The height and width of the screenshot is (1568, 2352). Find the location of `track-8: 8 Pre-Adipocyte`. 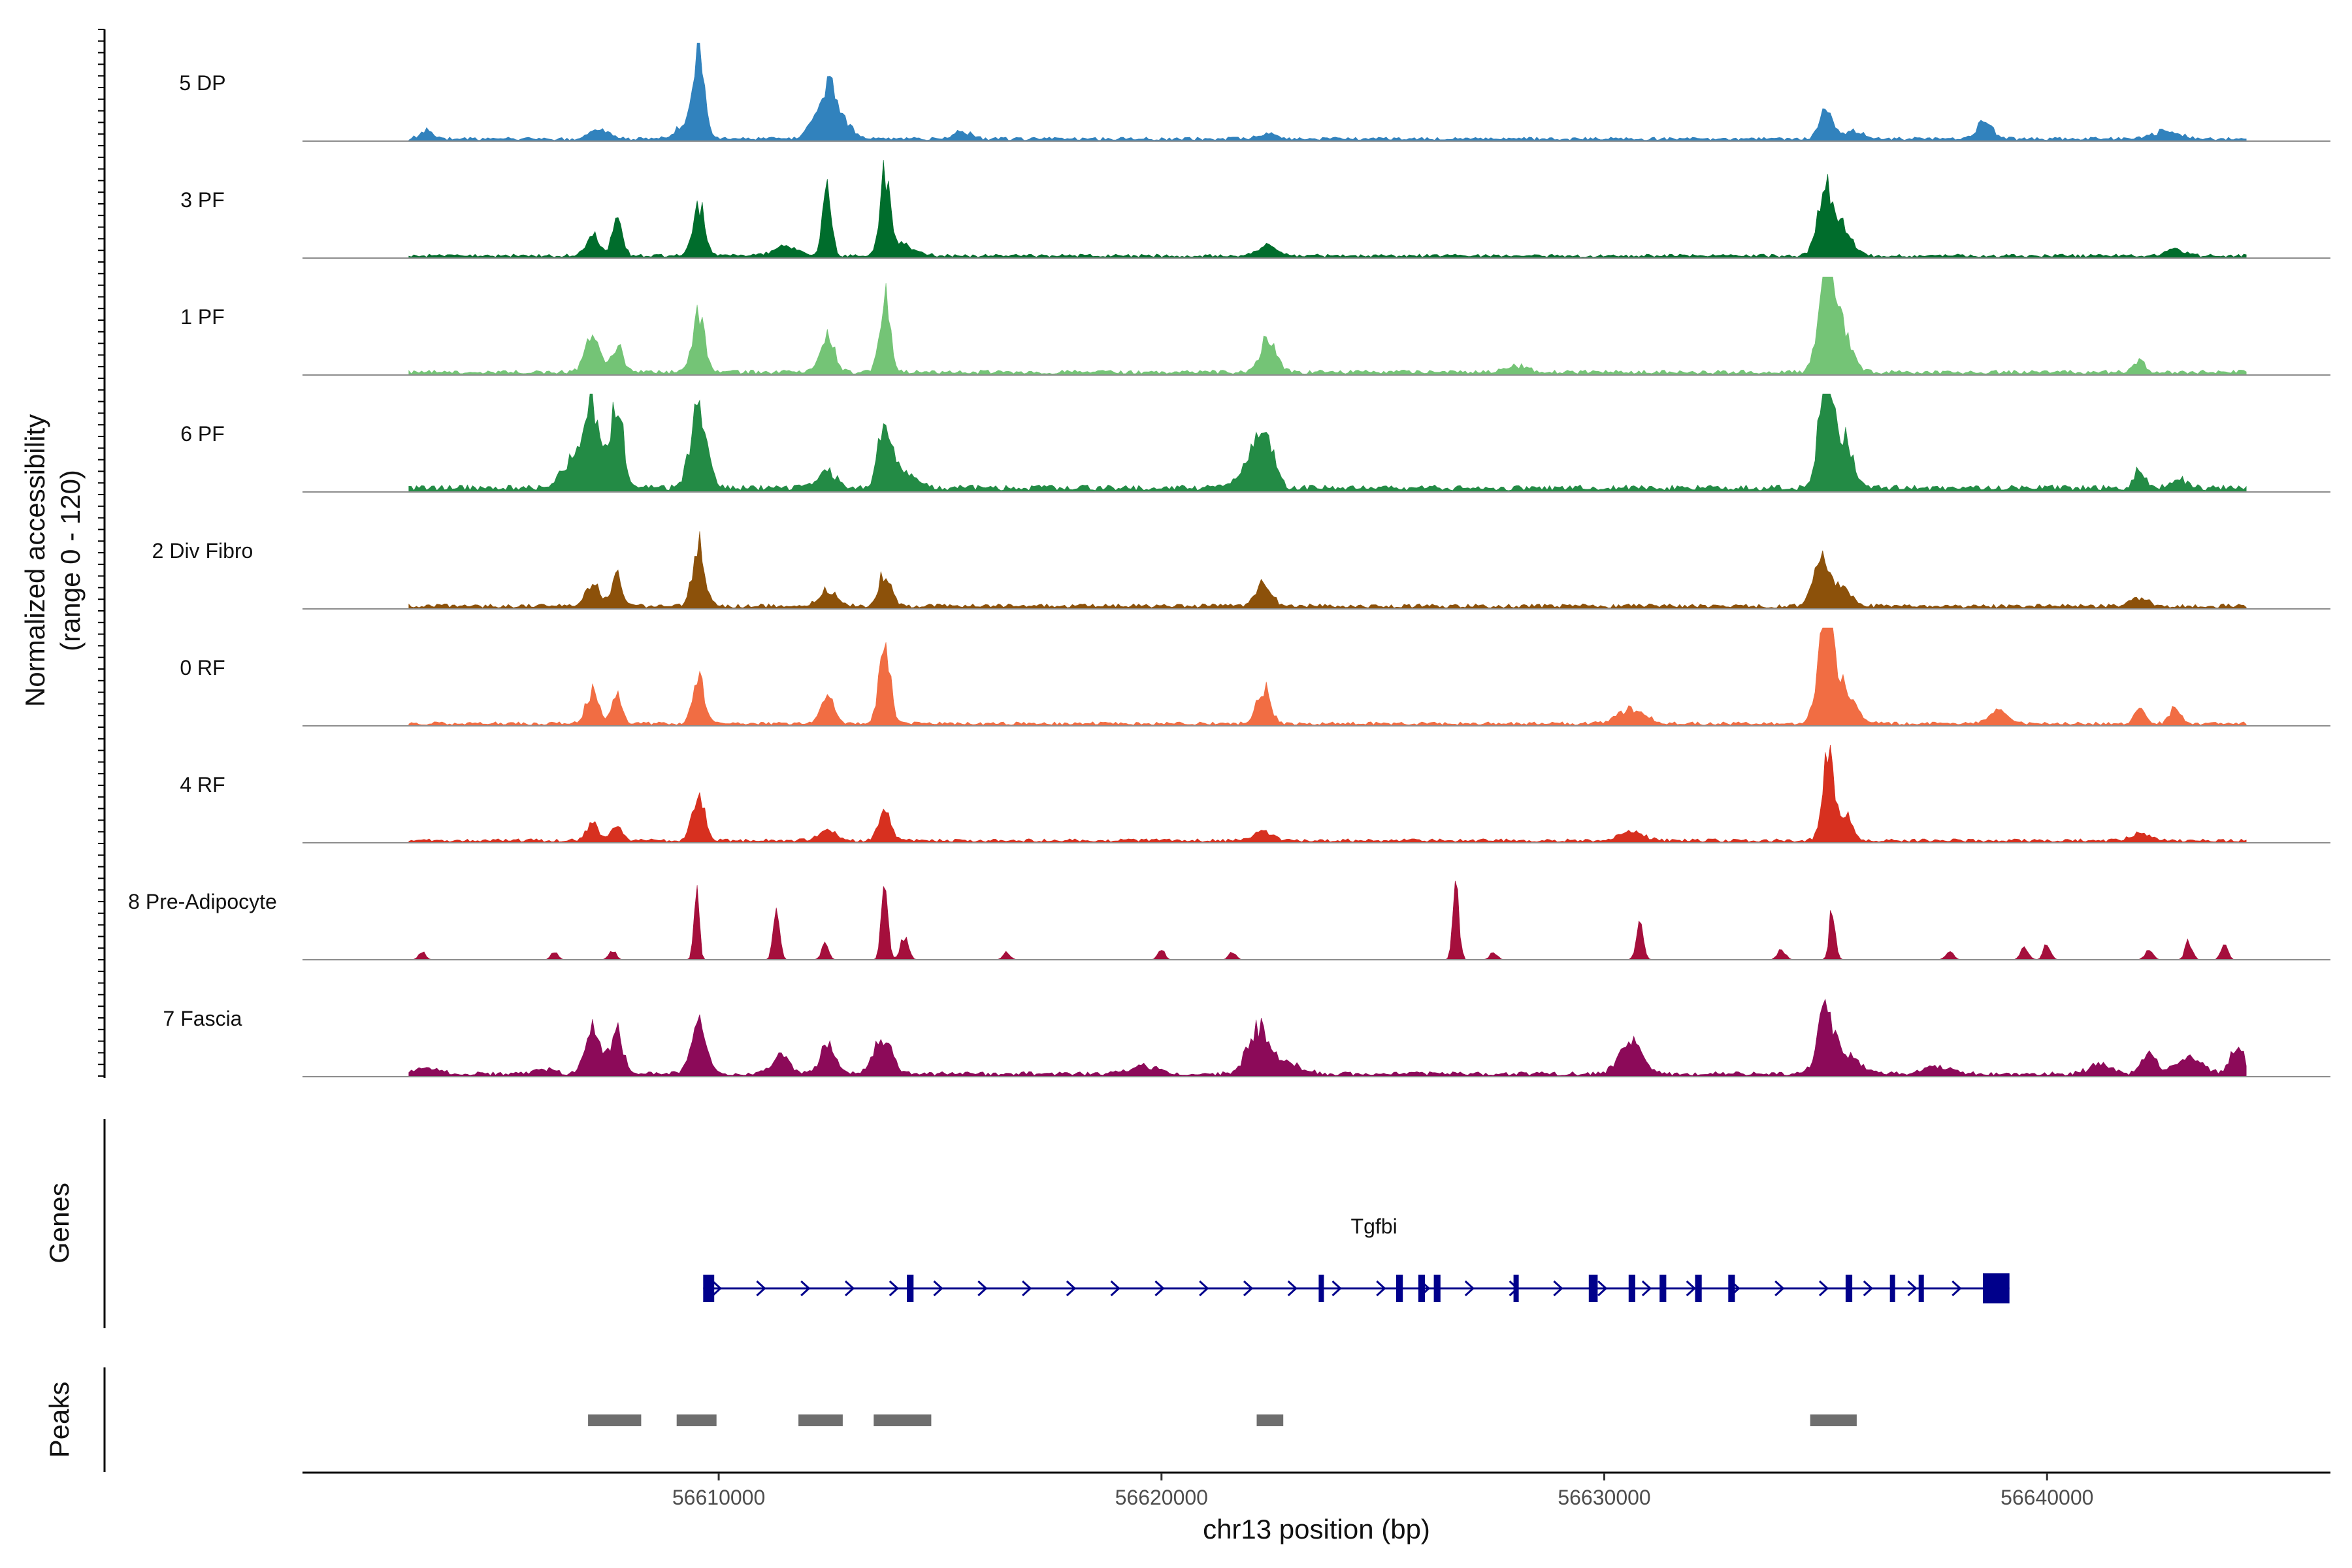

track-8: 8 Pre-Adipocyte is located at coordinates (1229, 920).